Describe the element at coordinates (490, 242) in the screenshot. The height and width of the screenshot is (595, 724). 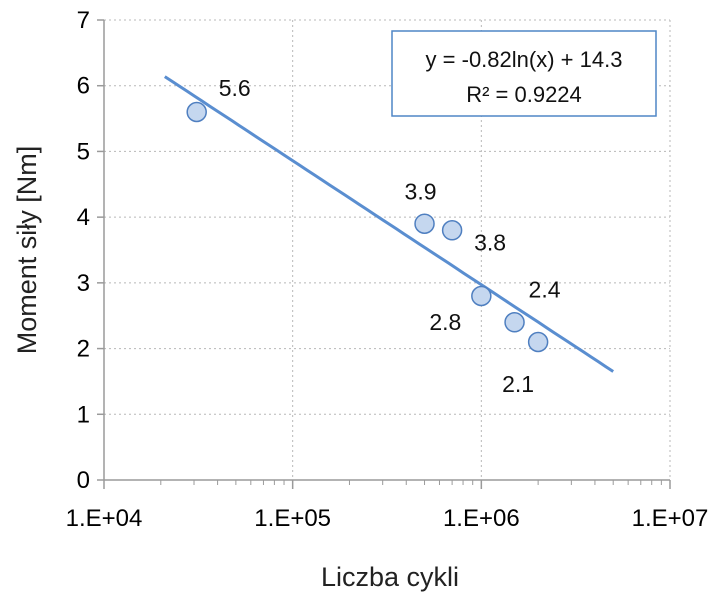
I see `data-label: 3.8` at that location.